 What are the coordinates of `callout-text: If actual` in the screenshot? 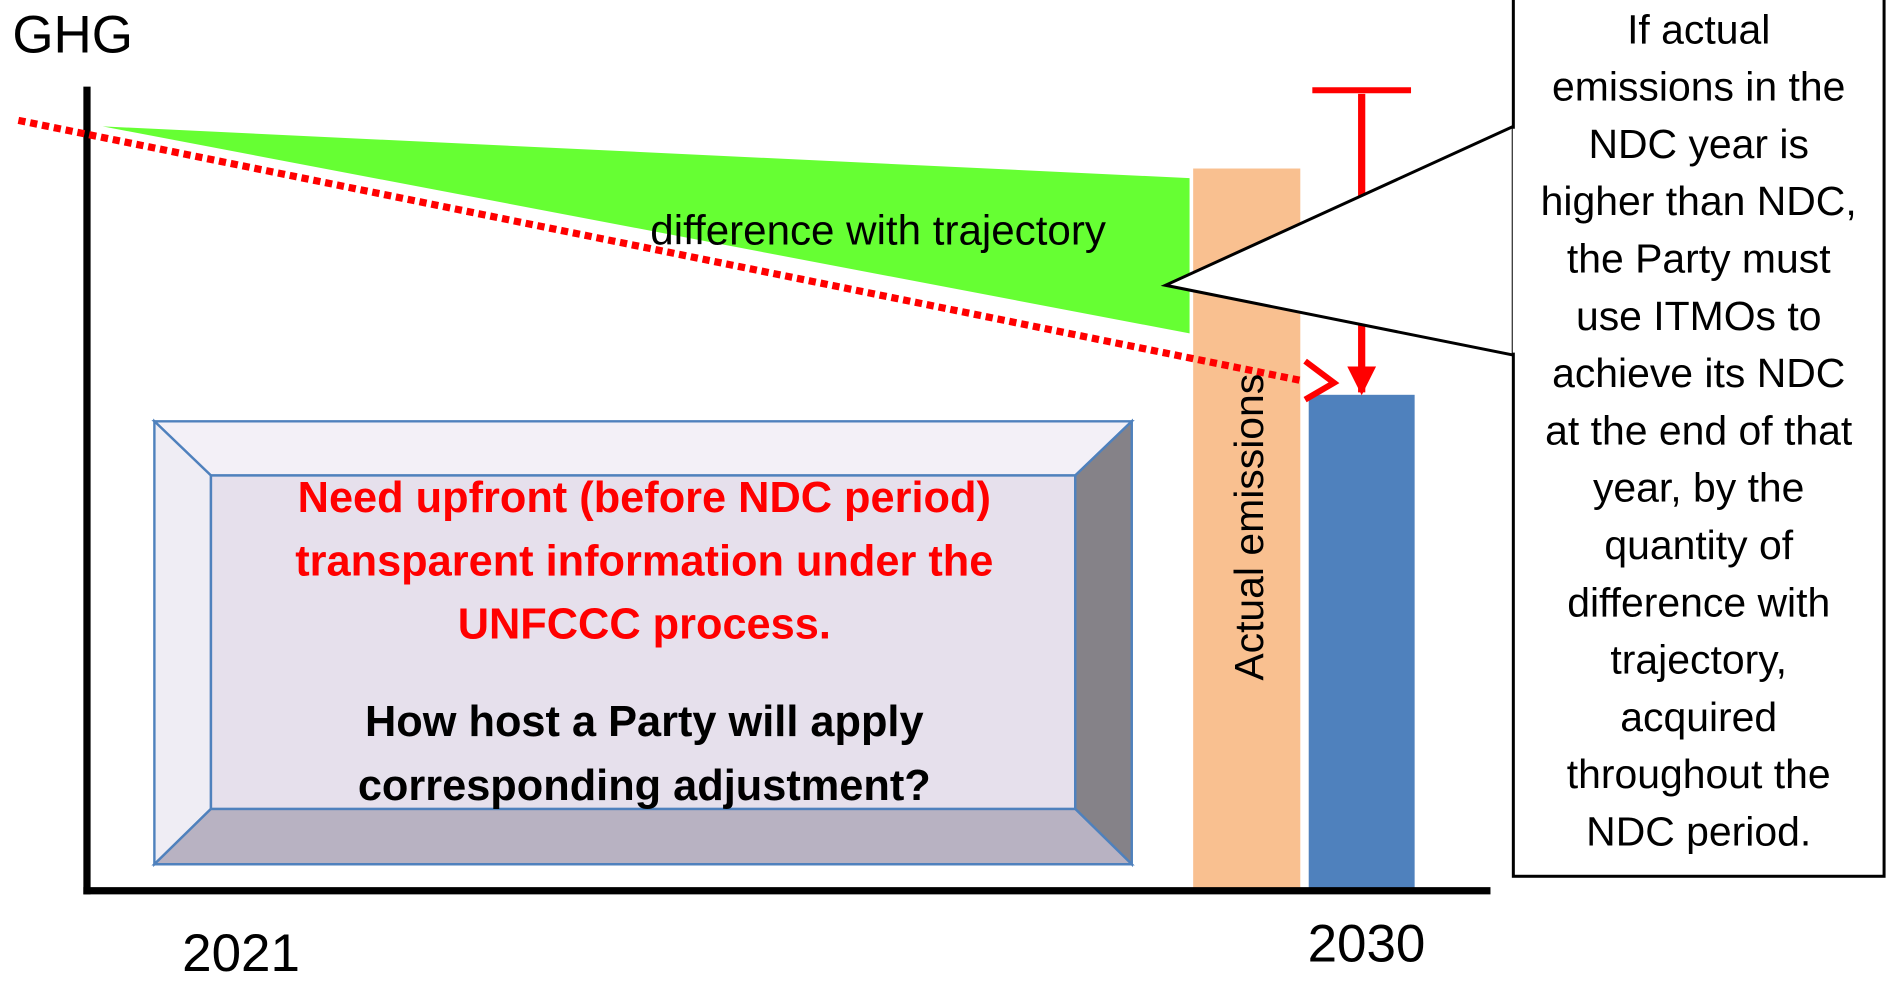 It's located at (1698, 29).